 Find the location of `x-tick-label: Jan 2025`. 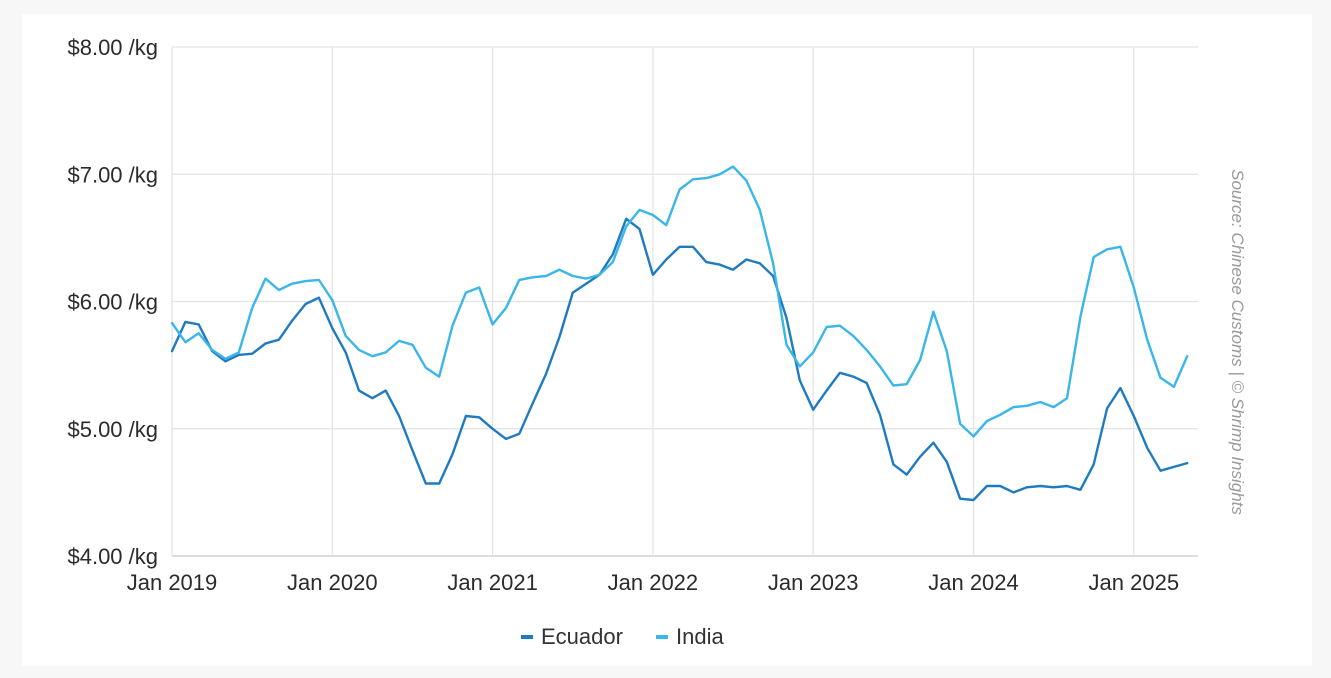

x-tick-label: Jan 2025 is located at coordinates (1134, 582).